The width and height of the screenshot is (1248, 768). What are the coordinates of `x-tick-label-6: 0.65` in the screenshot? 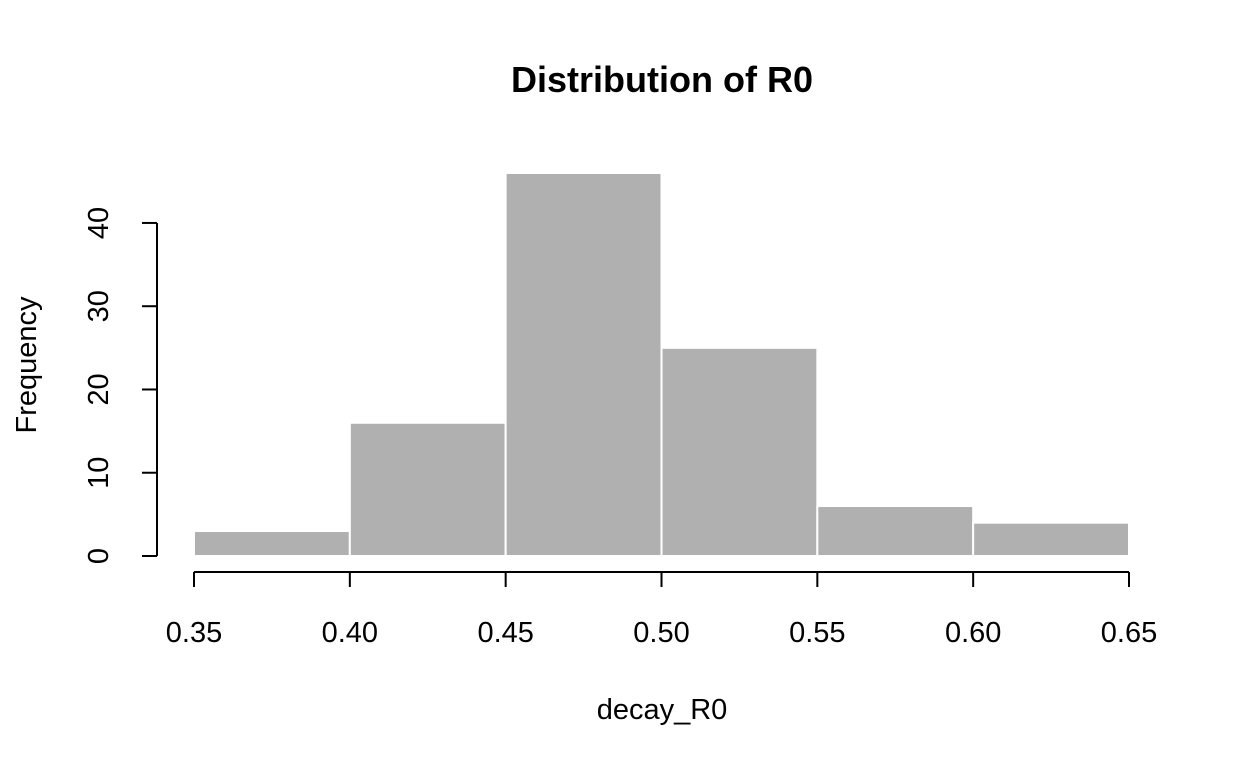 It's located at (1129, 633).